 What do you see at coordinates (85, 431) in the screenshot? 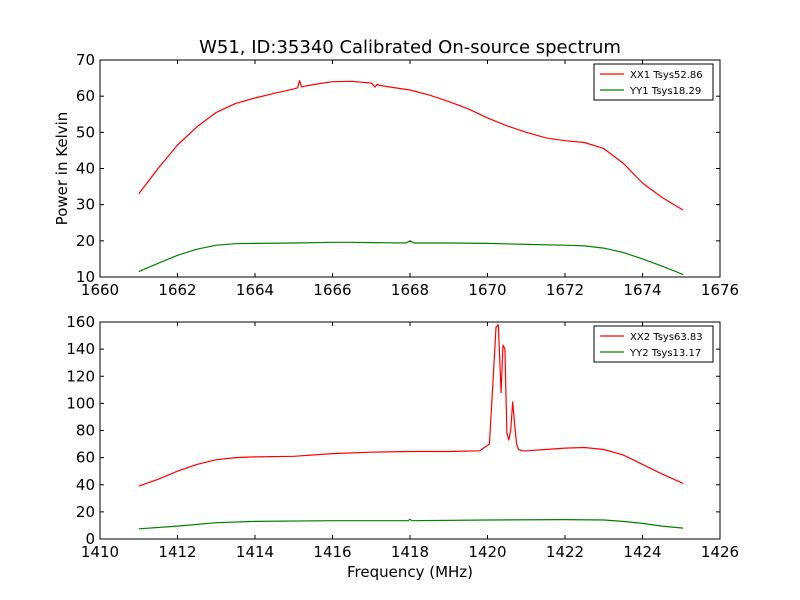
I see `y-tick-label: 80` at bounding box center [85, 431].